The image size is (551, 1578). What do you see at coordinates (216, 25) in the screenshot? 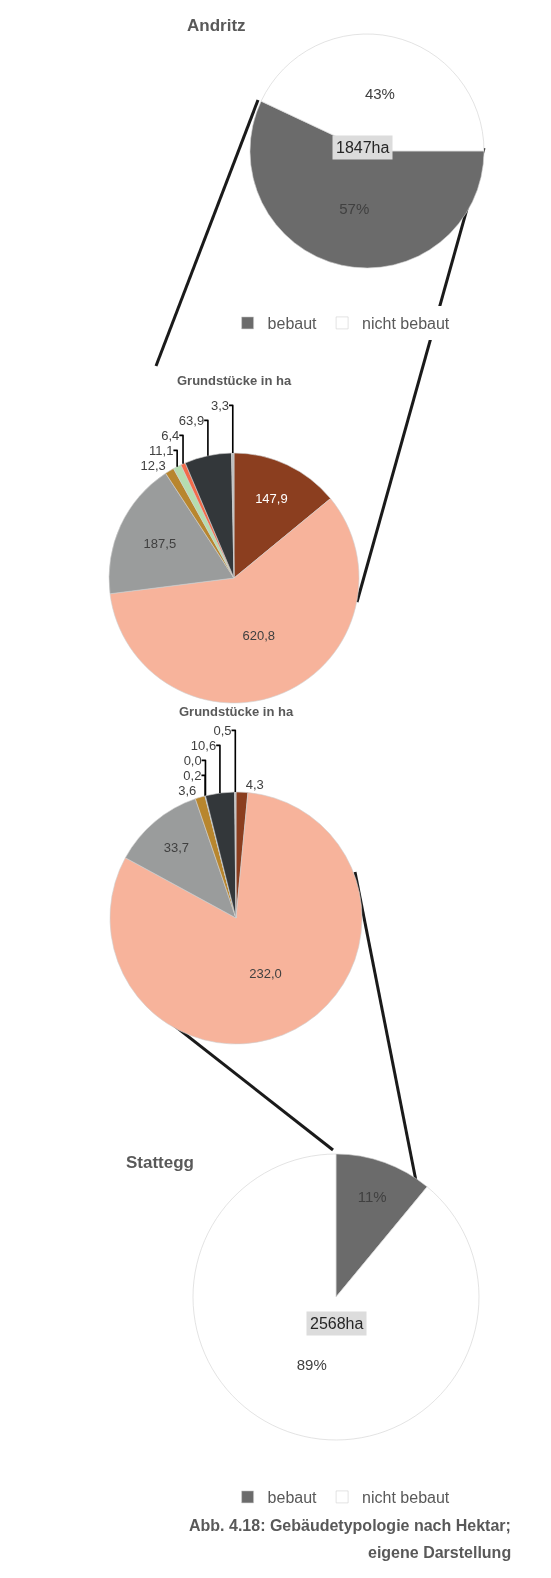
I see `chart-title: Andritz` at bounding box center [216, 25].